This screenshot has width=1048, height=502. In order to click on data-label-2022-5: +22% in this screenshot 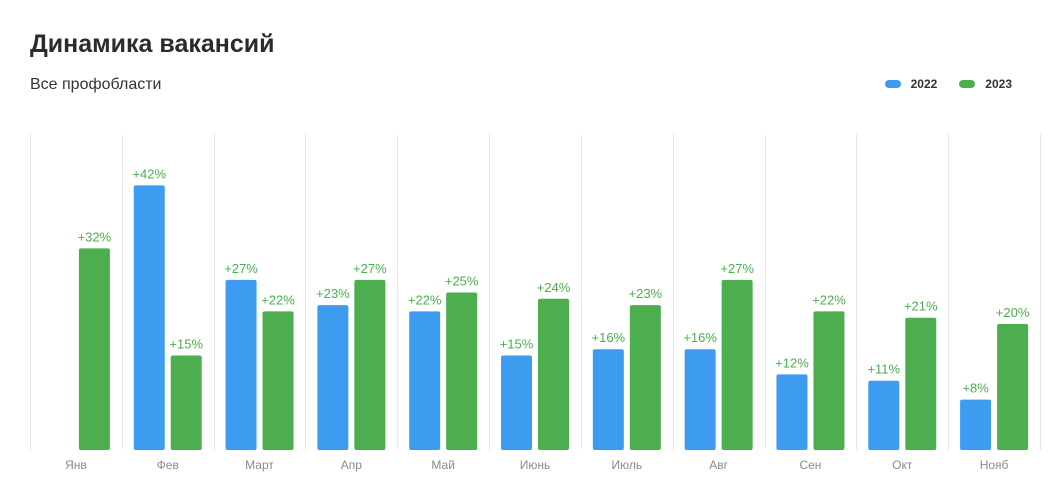, I will do `click(425, 299)`.